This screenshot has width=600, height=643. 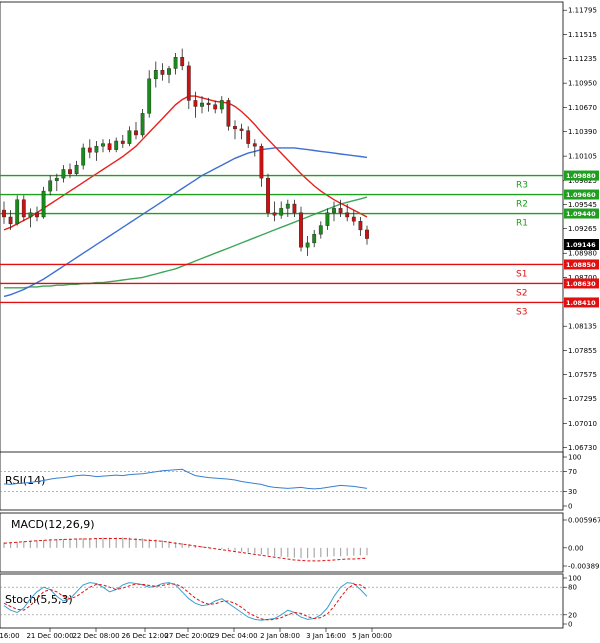 What do you see at coordinates (25, 480) in the screenshot?
I see `rsi-panel-label: RSI(14)` at bounding box center [25, 480].